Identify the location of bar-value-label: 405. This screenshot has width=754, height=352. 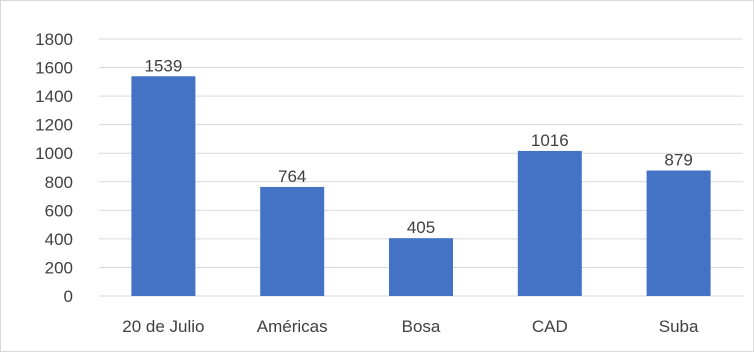
(421, 227).